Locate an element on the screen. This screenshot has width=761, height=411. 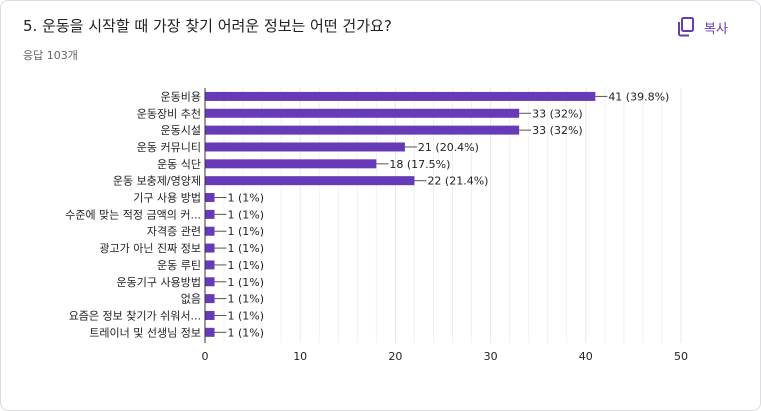
category-label: 운동시설 is located at coordinates (181, 130).